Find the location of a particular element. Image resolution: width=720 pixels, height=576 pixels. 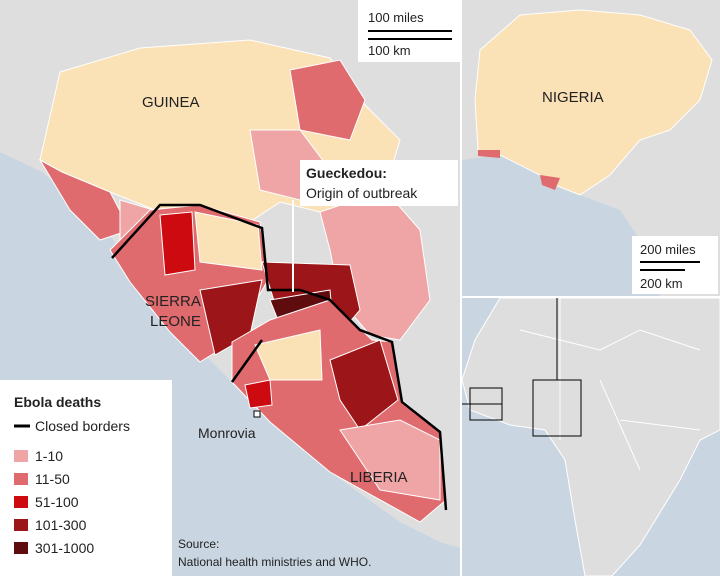

scale-box is located at coordinates (675, 265).